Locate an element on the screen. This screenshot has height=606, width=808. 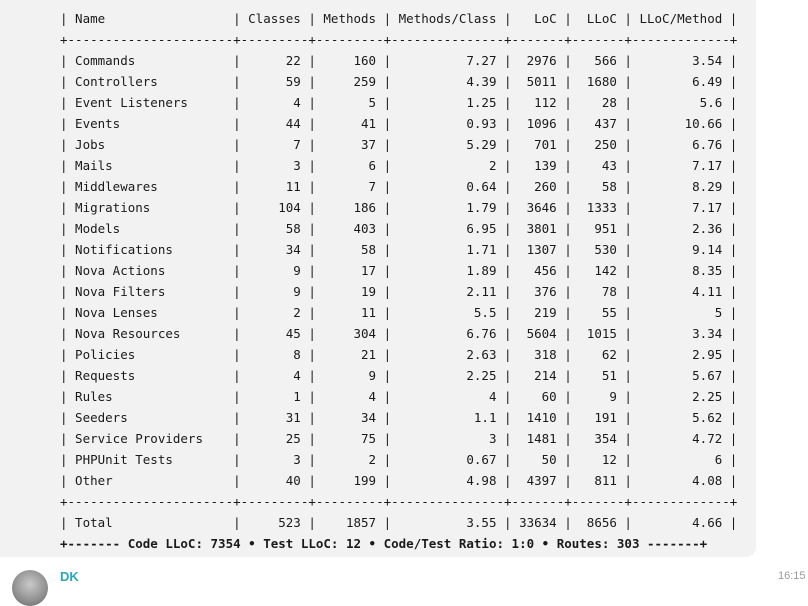
table-row: | Rules | 1 | 4 | 4 | 60 | 9 | 2.25 | is located at coordinates (399, 396).